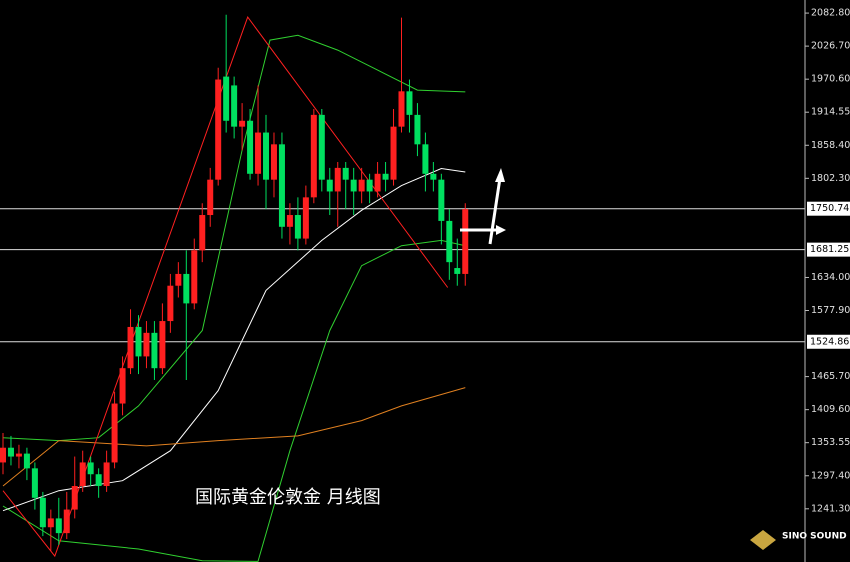 The width and height of the screenshot is (850, 562). I want to click on y-tick-label: 1802.30, so click(830, 178).